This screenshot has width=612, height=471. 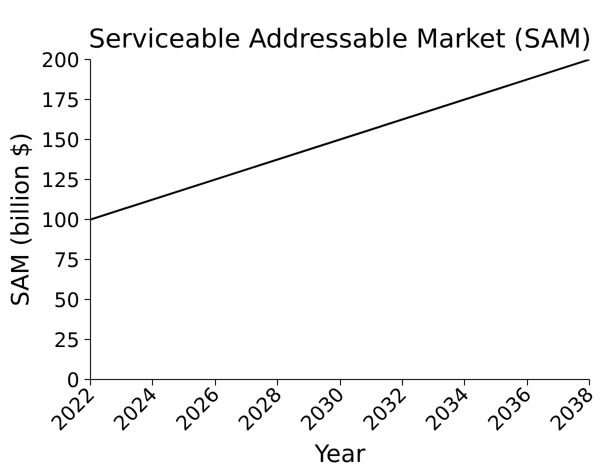 What do you see at coordinates (340, 39) in the screenshot?
I see `chart-title: Serviceable Addressable Market (SAM)` at bounding box center [340, 39].